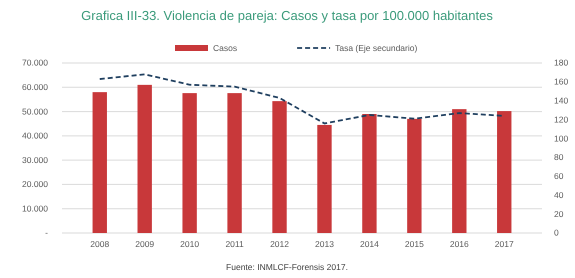 The width and height of the screenshot is (575, 278). What do you see at coordinates (35, 184) in the screenshot?
I see `y-tick-label: 20.000` at bounding box center [35, 184].